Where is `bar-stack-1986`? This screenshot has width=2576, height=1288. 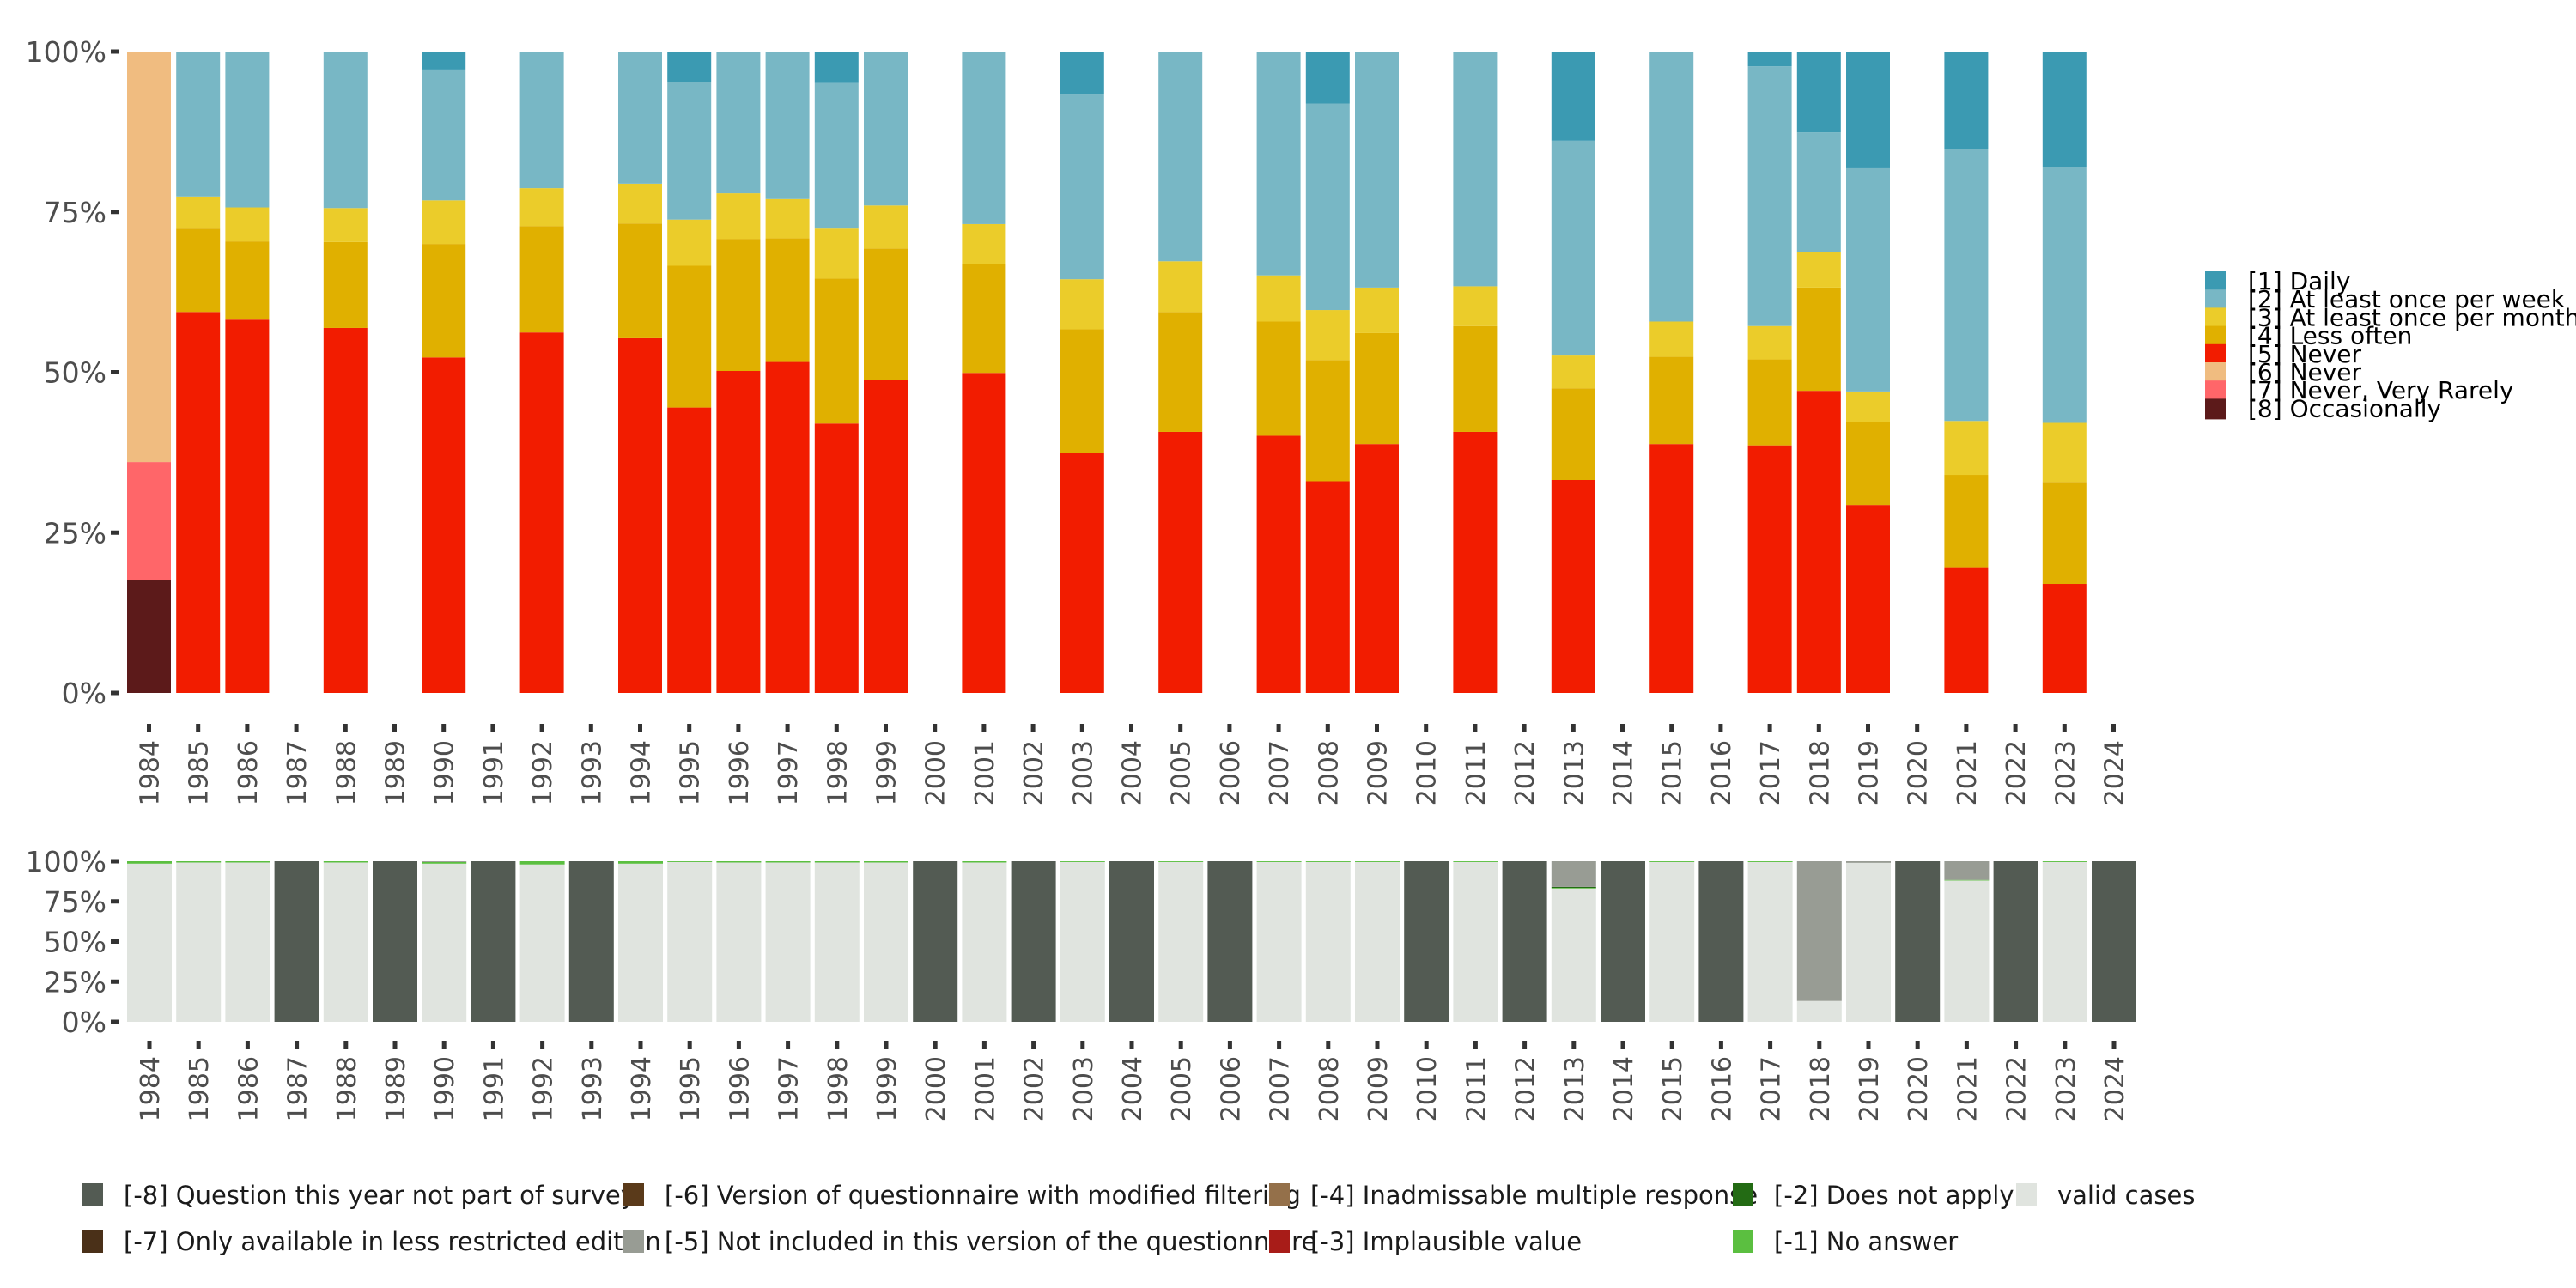 bar-stack-1986 is located at coordinates (248, 372).